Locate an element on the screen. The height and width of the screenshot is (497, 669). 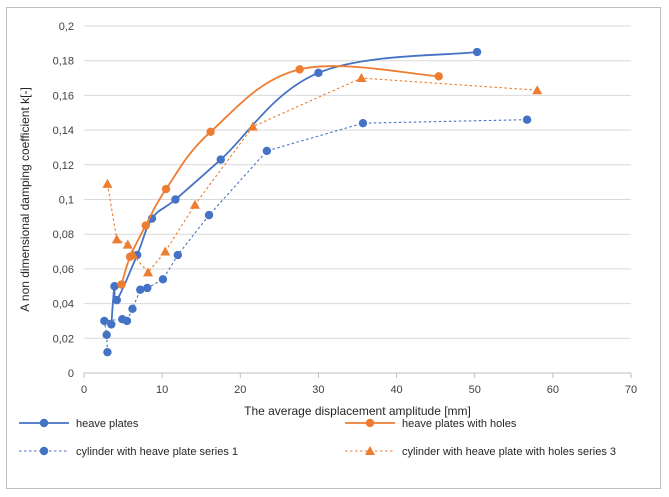
legend-item: cylinder with heave plate series 1 is located at coordinates (128, 452).